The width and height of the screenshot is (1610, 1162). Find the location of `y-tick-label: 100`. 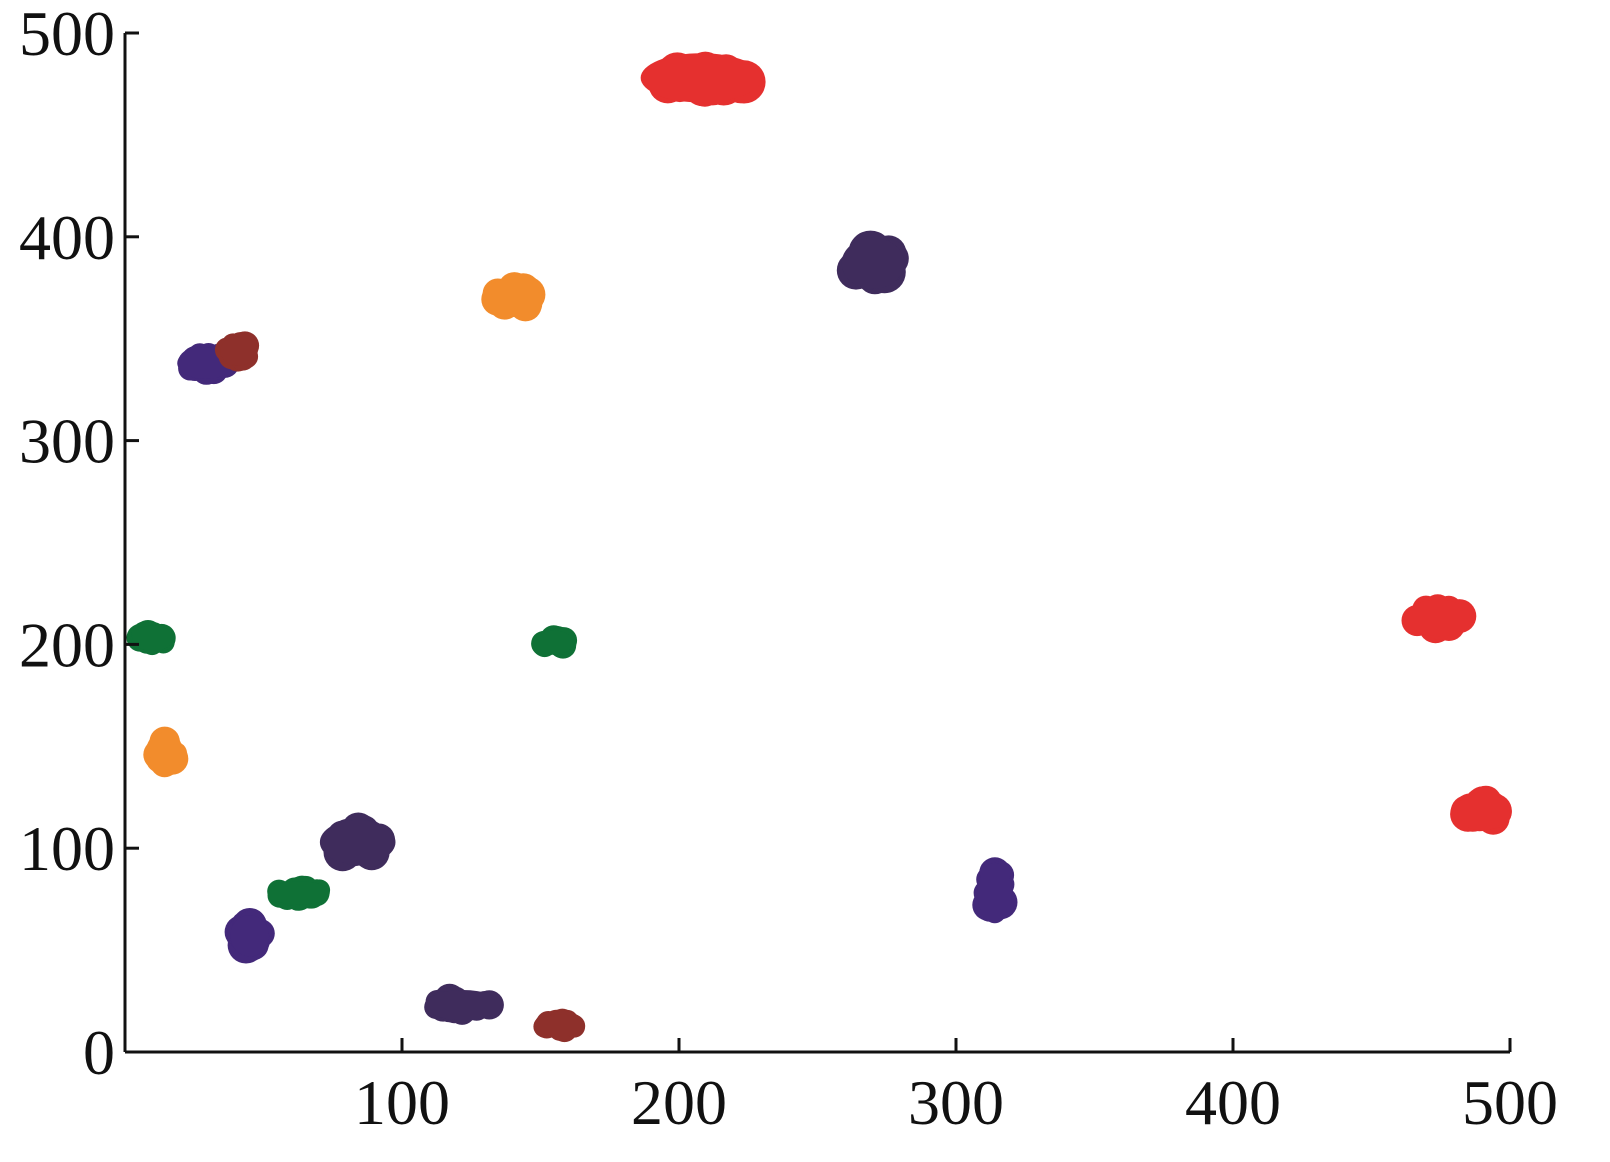

y-tick-label: 100 is located at coordinates (67, 848).